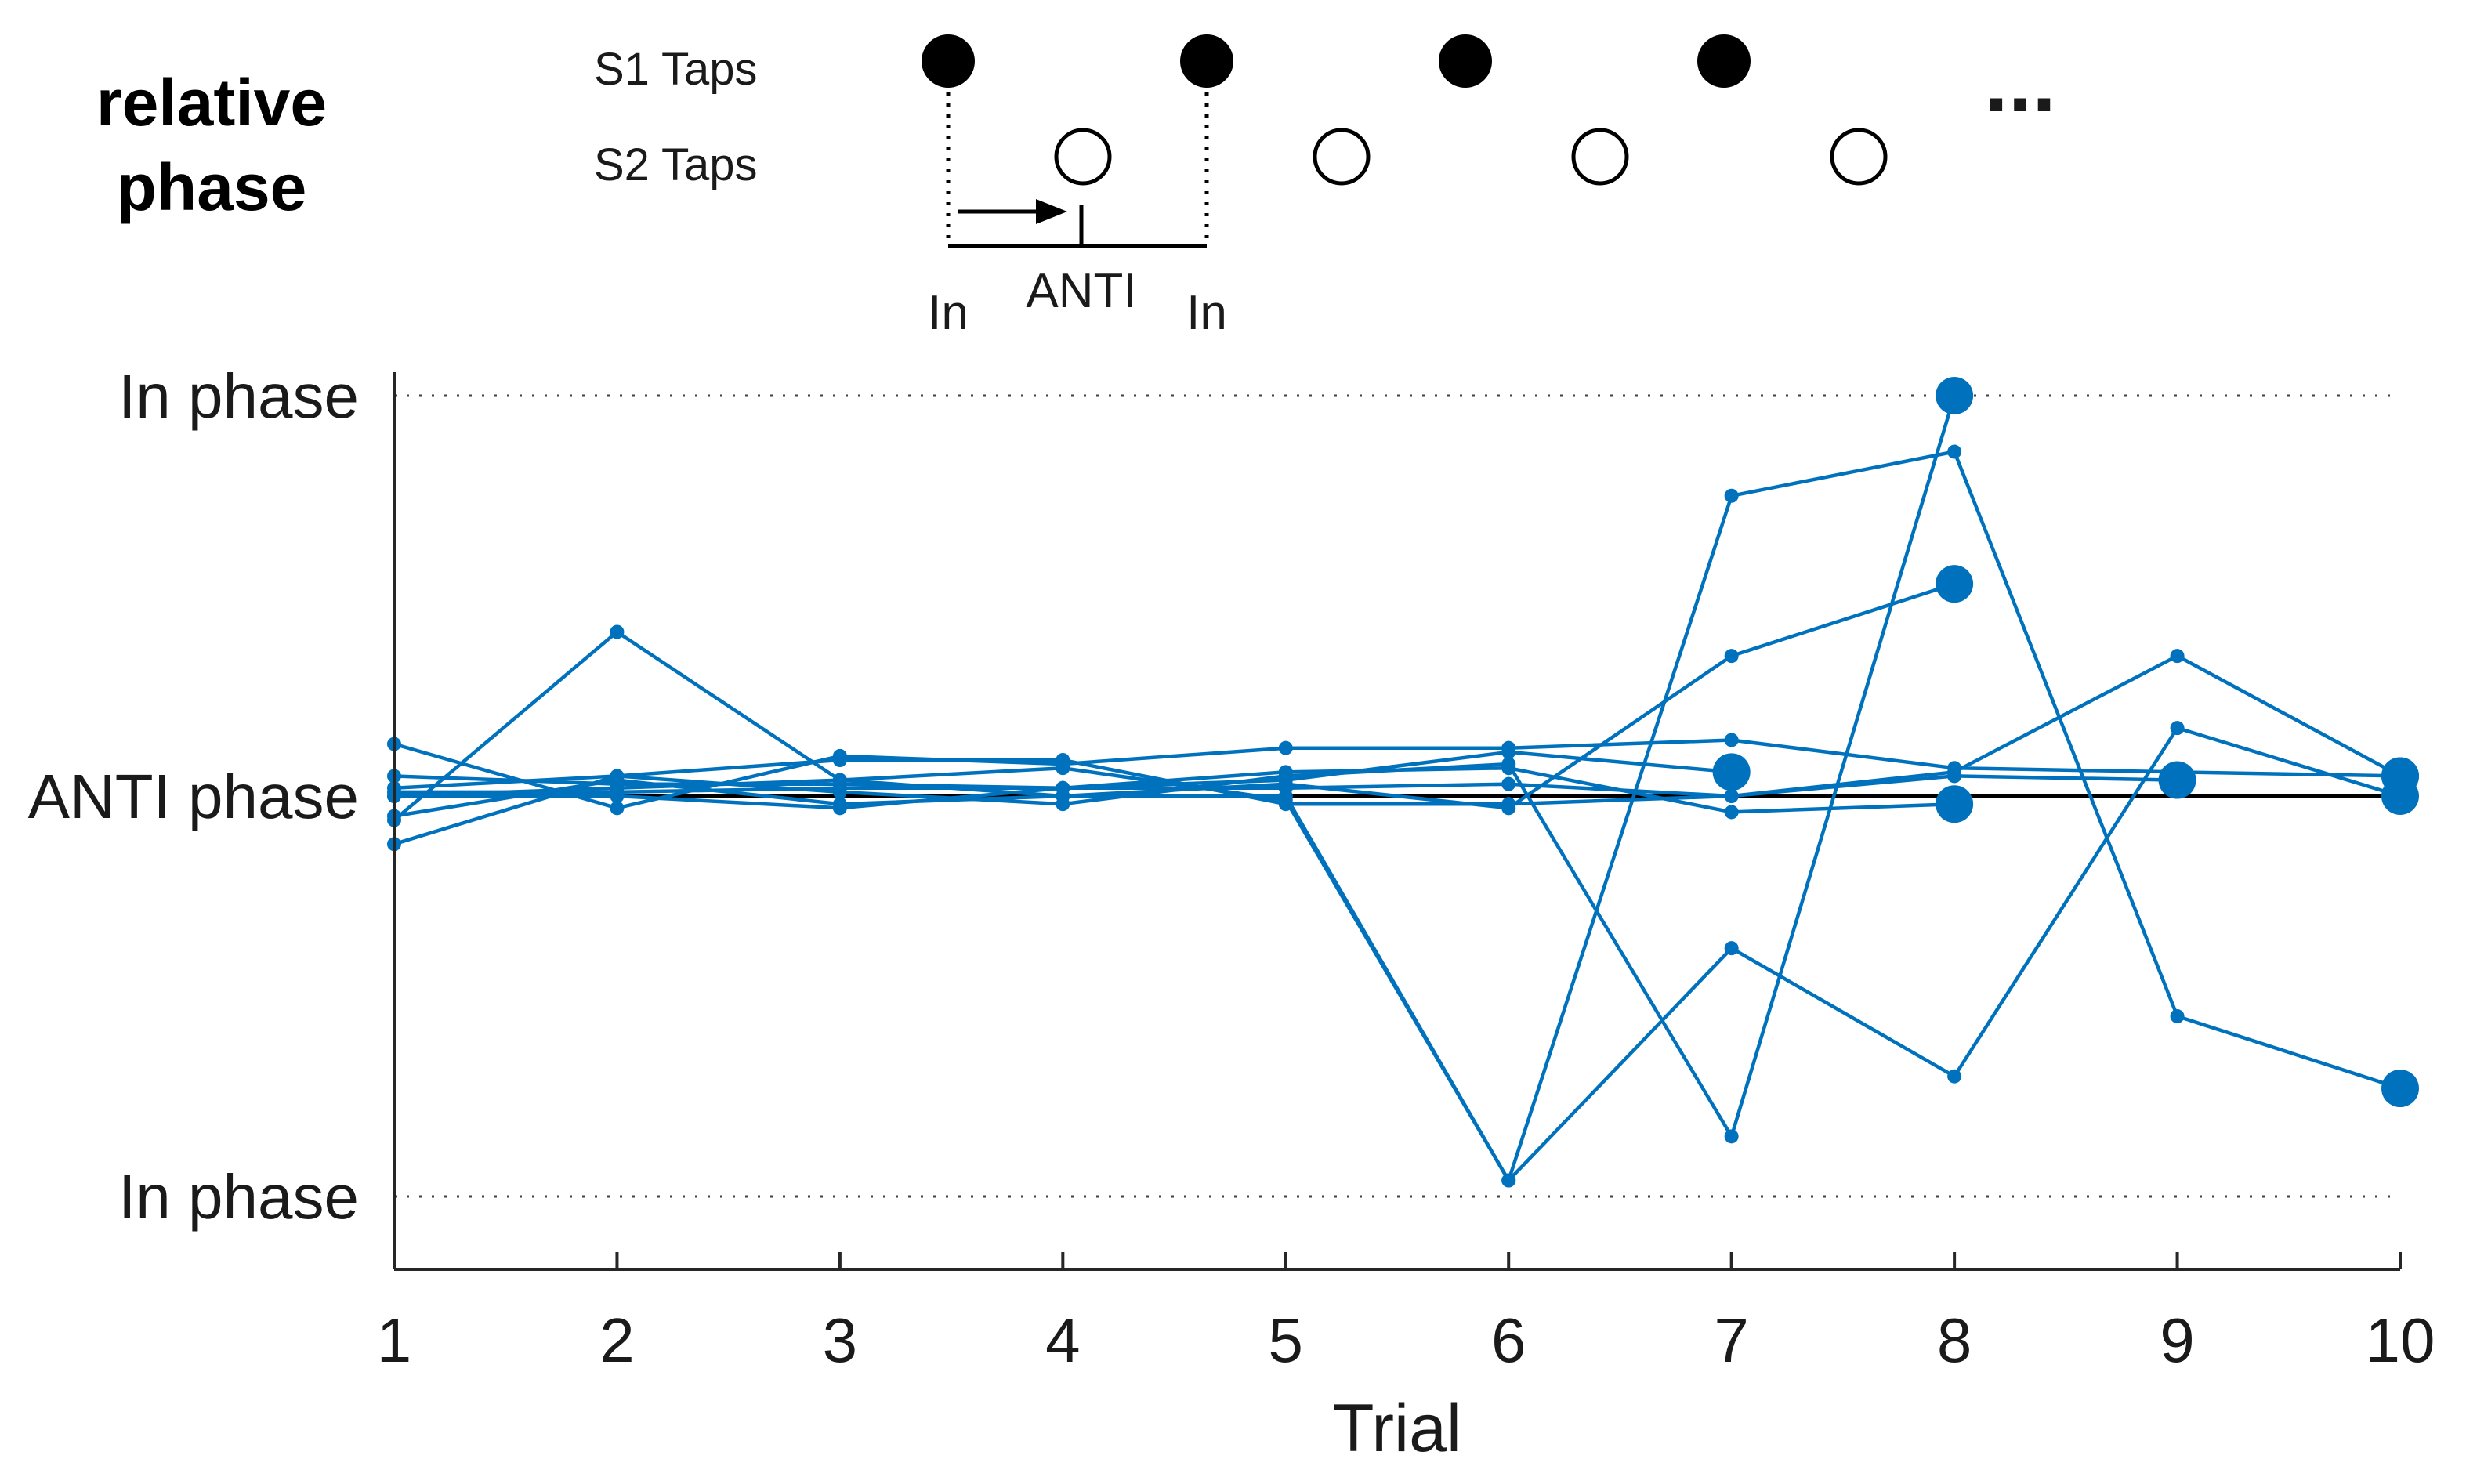 This screenshot has height=1484, width=2466. I want to click on x-tick-label: 6, so click(1508, 1340).